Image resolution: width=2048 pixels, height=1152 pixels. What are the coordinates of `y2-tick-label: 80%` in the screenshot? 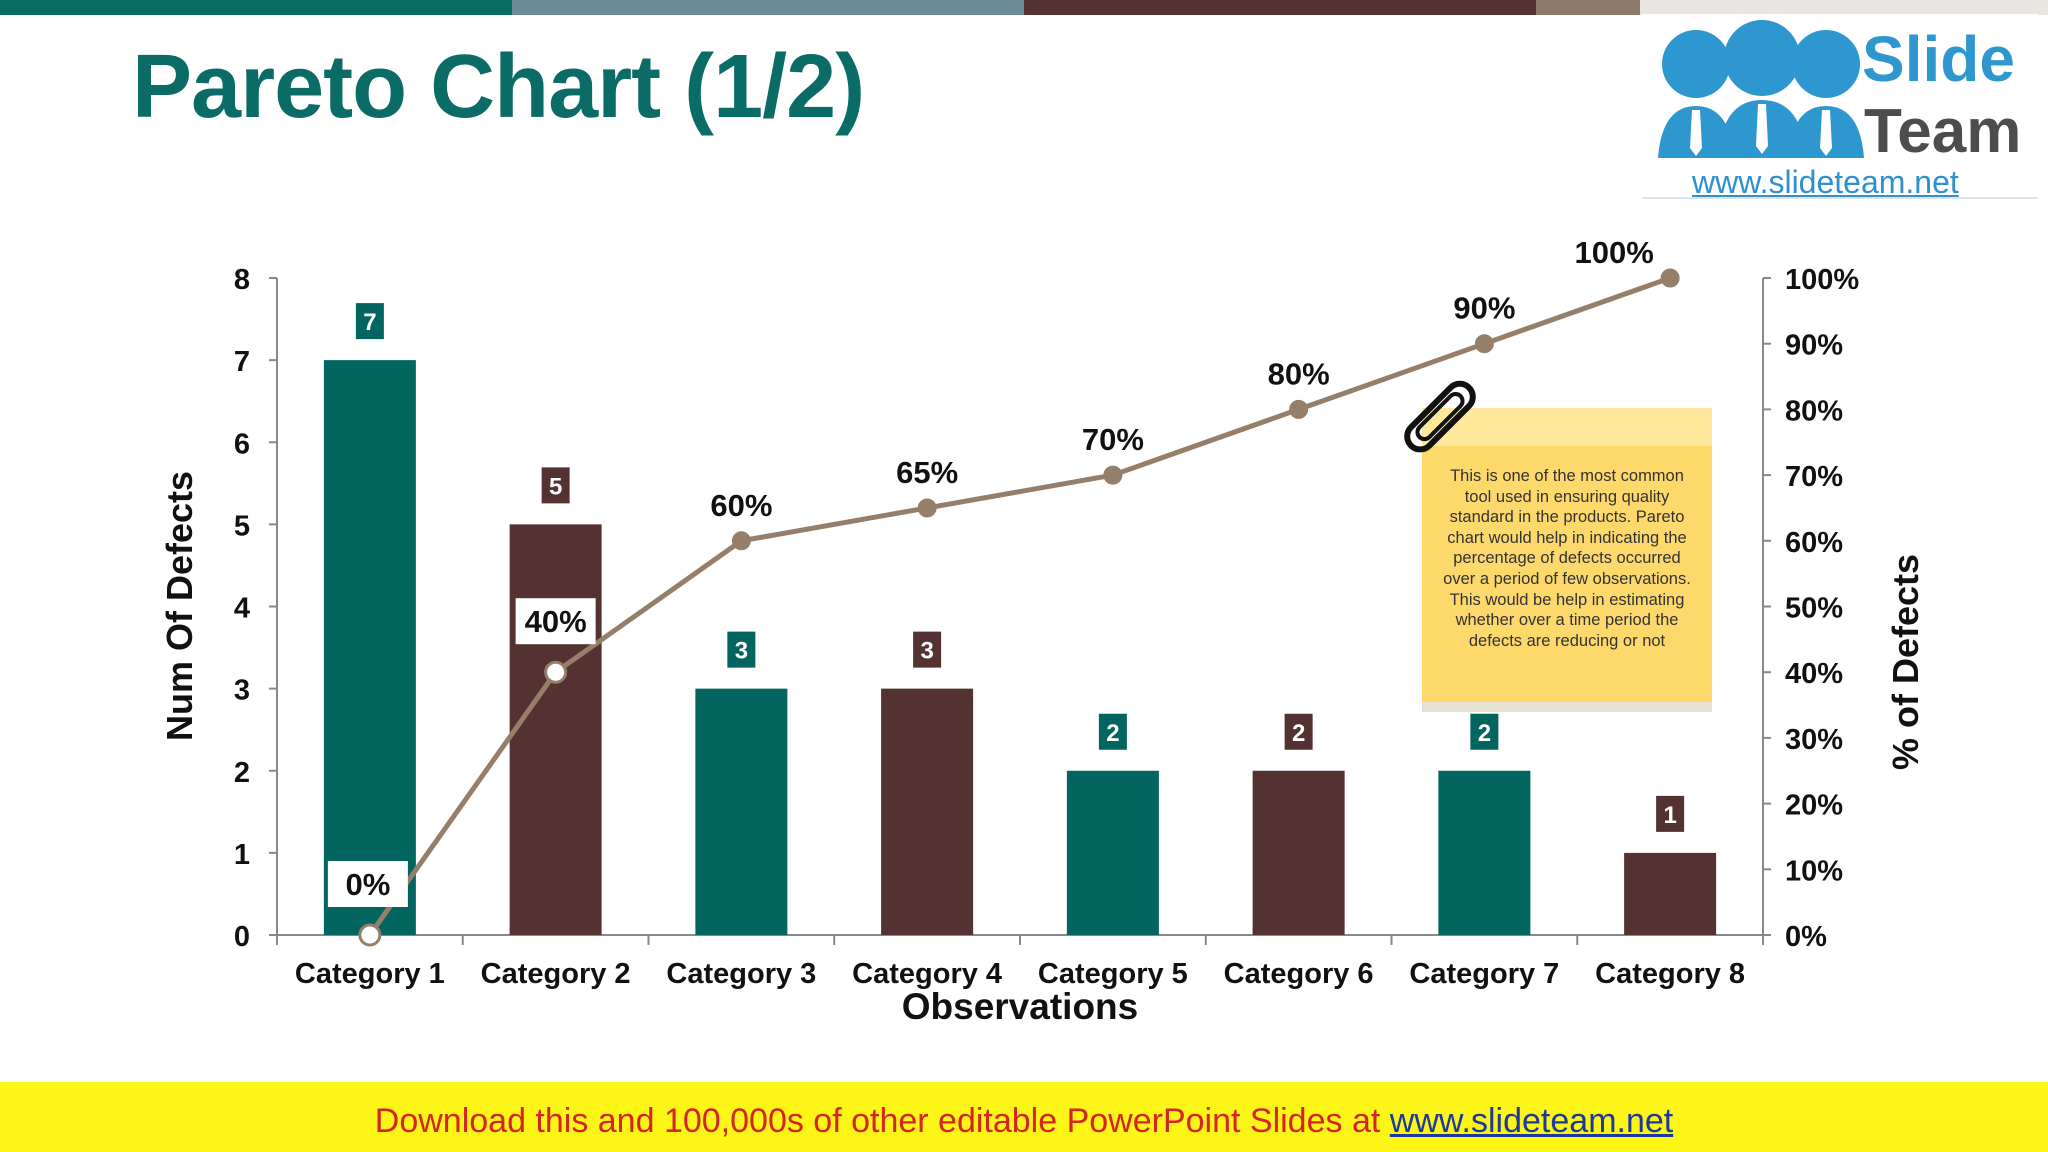 It's located at (1814, 411).